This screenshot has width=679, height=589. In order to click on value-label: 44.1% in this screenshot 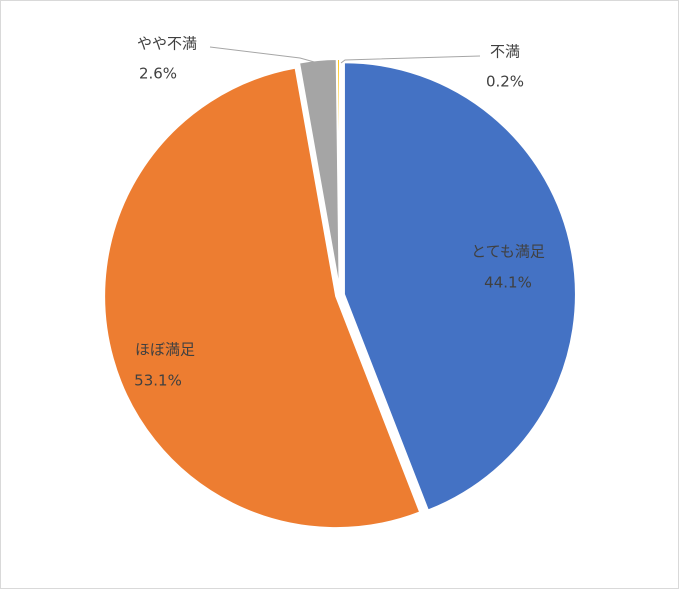, I will do `click(508, 283)`.